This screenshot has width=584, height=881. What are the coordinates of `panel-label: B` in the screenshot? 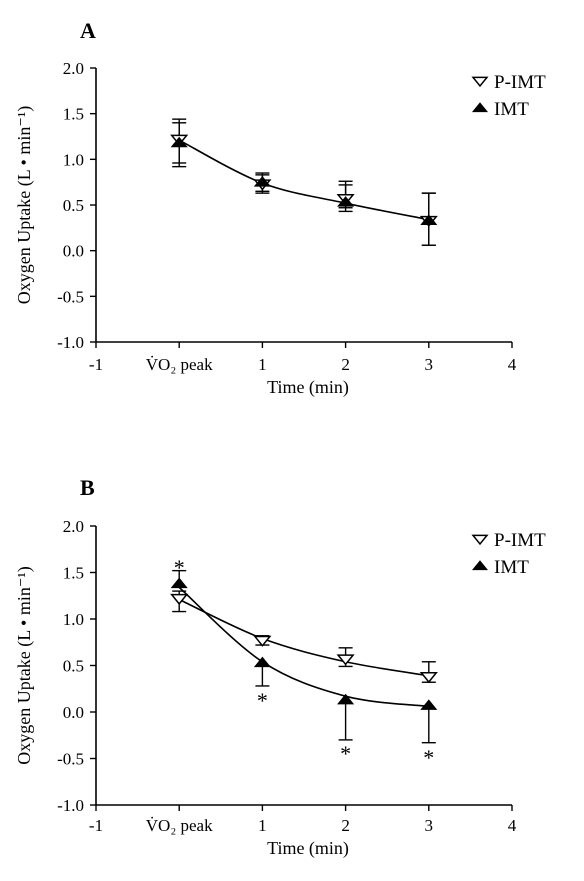 It's located at (87, 487).